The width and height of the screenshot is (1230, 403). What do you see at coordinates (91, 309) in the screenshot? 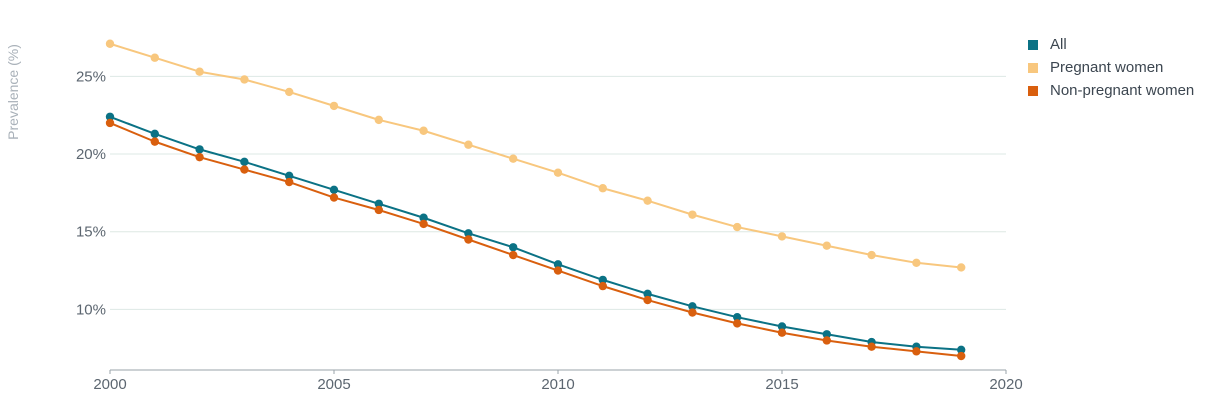
I see `y-tick-label: 10%` at bounding box center [91, 309].